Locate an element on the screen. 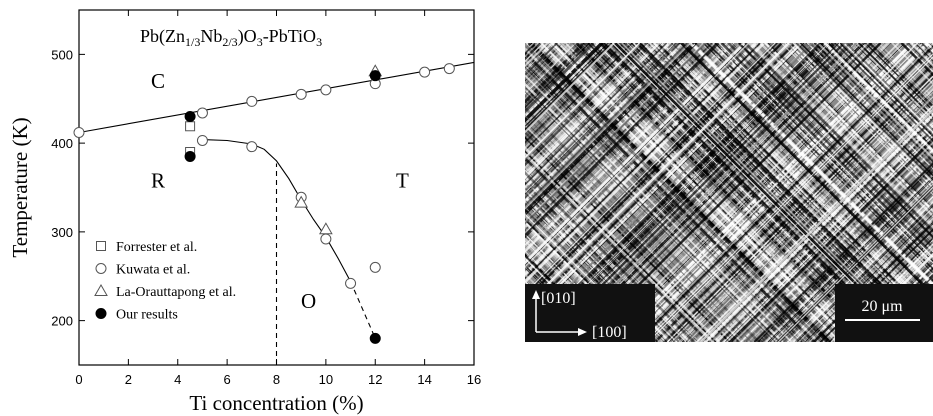  legend-label: Forrester et al. is located at coordinates (156, 247).